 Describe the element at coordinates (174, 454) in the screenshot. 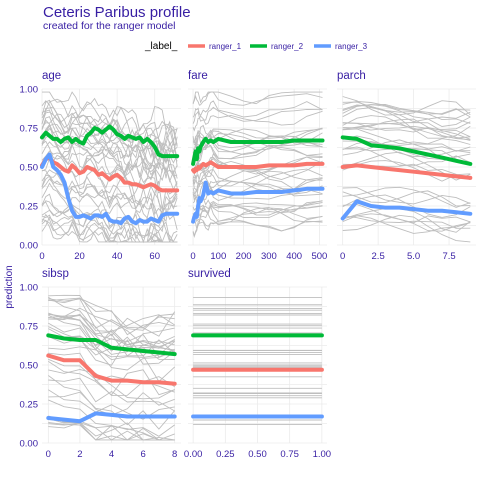

I see `x-tick-label: 8` at that location.